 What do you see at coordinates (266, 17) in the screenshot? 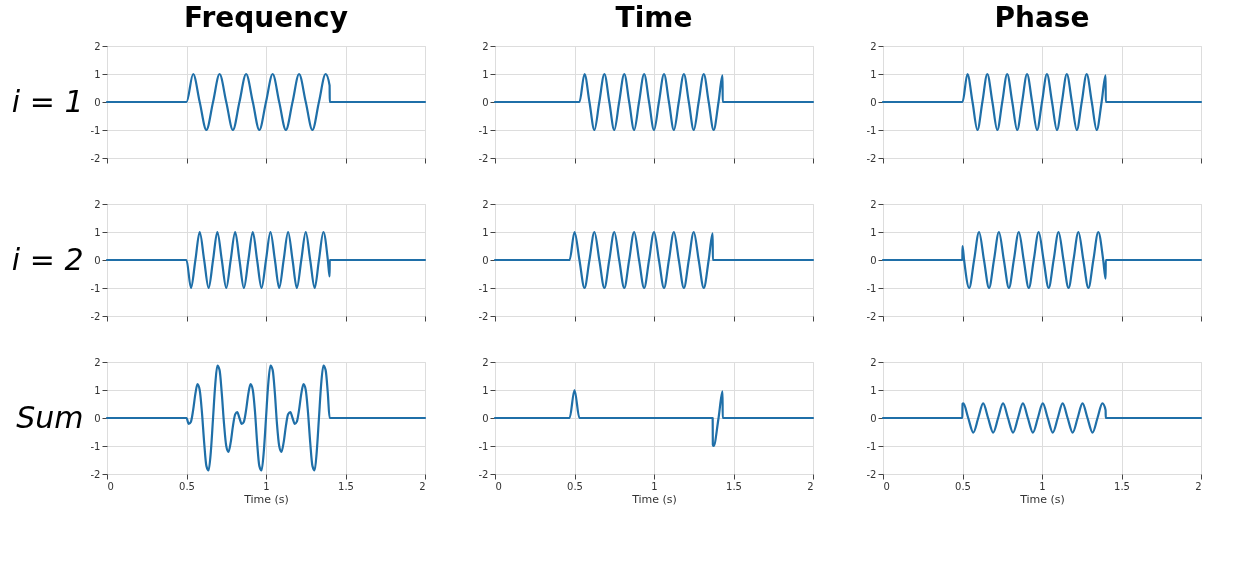
I see `chart-title: Frequency` at bounding box center [266, 17].